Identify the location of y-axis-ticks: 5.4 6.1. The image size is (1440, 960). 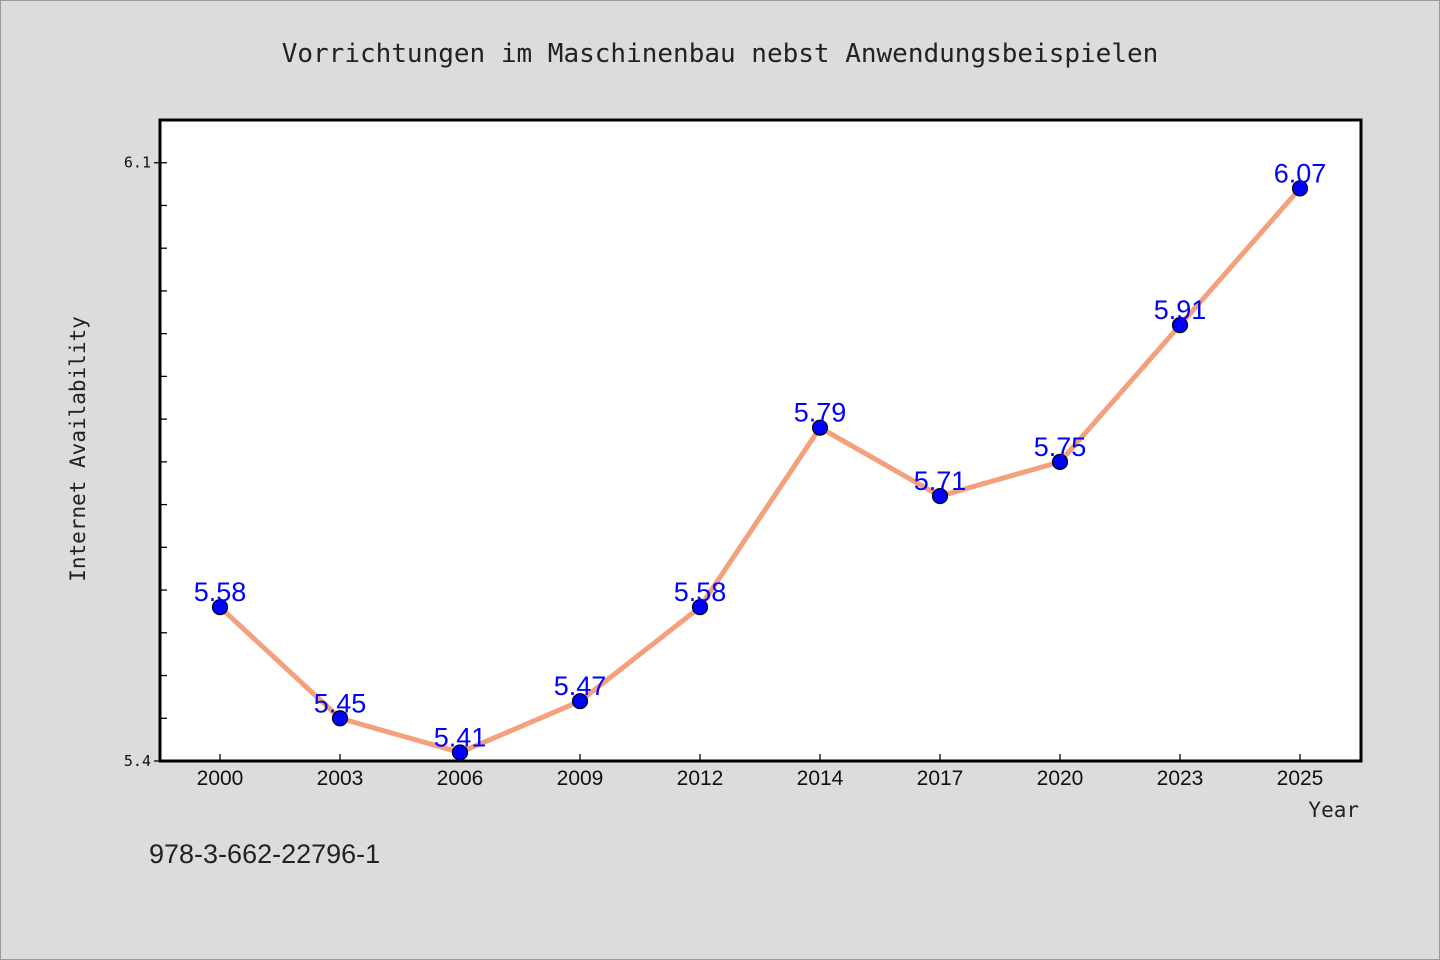
(145, 462).